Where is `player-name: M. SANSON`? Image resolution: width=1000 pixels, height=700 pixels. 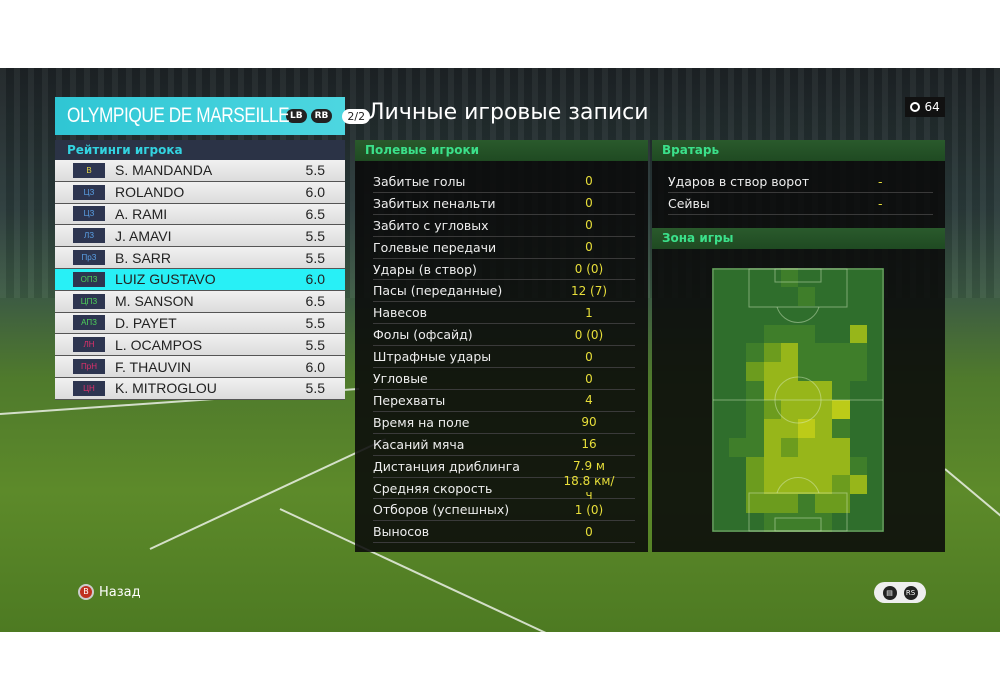
player-name: M. SANSON is located at coordinates (154, 301).